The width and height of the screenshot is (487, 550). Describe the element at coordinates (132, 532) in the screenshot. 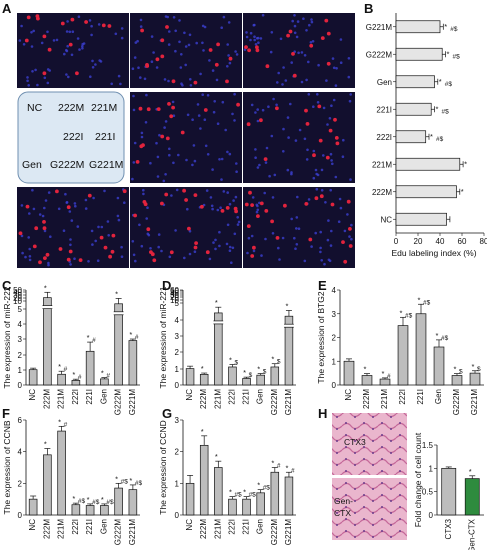

I see `category-label: G221M` at that location.